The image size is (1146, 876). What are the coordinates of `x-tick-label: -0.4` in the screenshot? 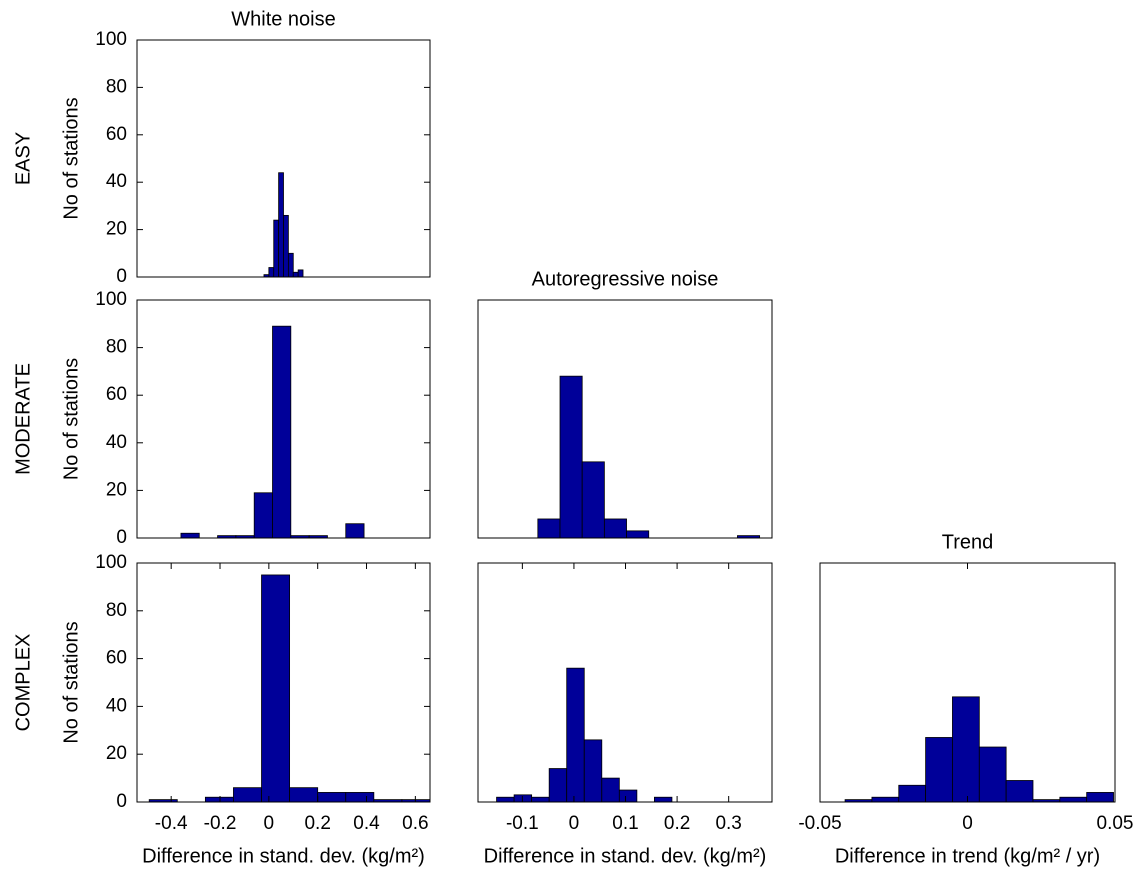 It's located at (171, 823).